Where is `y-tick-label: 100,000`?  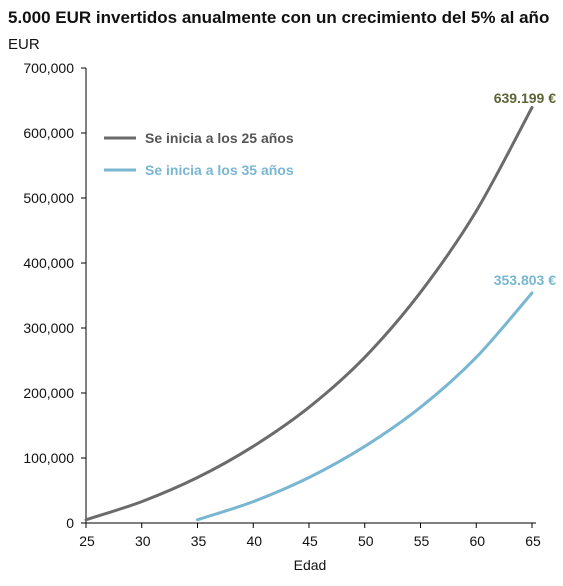
y-tick-label: 100,000 is located at coordinates (48, 458).